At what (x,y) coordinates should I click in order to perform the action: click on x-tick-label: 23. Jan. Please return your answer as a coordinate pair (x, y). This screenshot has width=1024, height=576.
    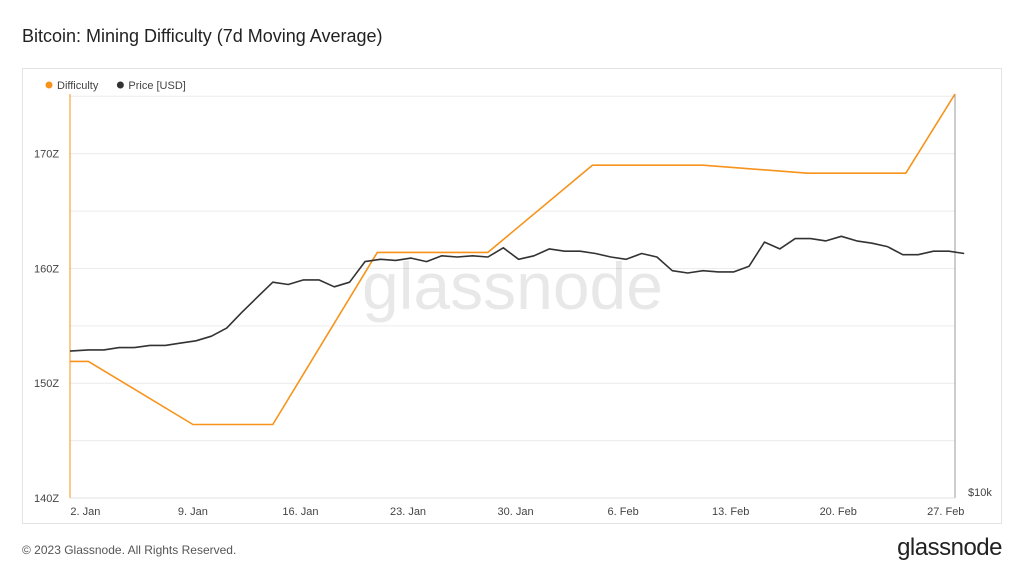
    Looking at the image, I should click on (408, 512).